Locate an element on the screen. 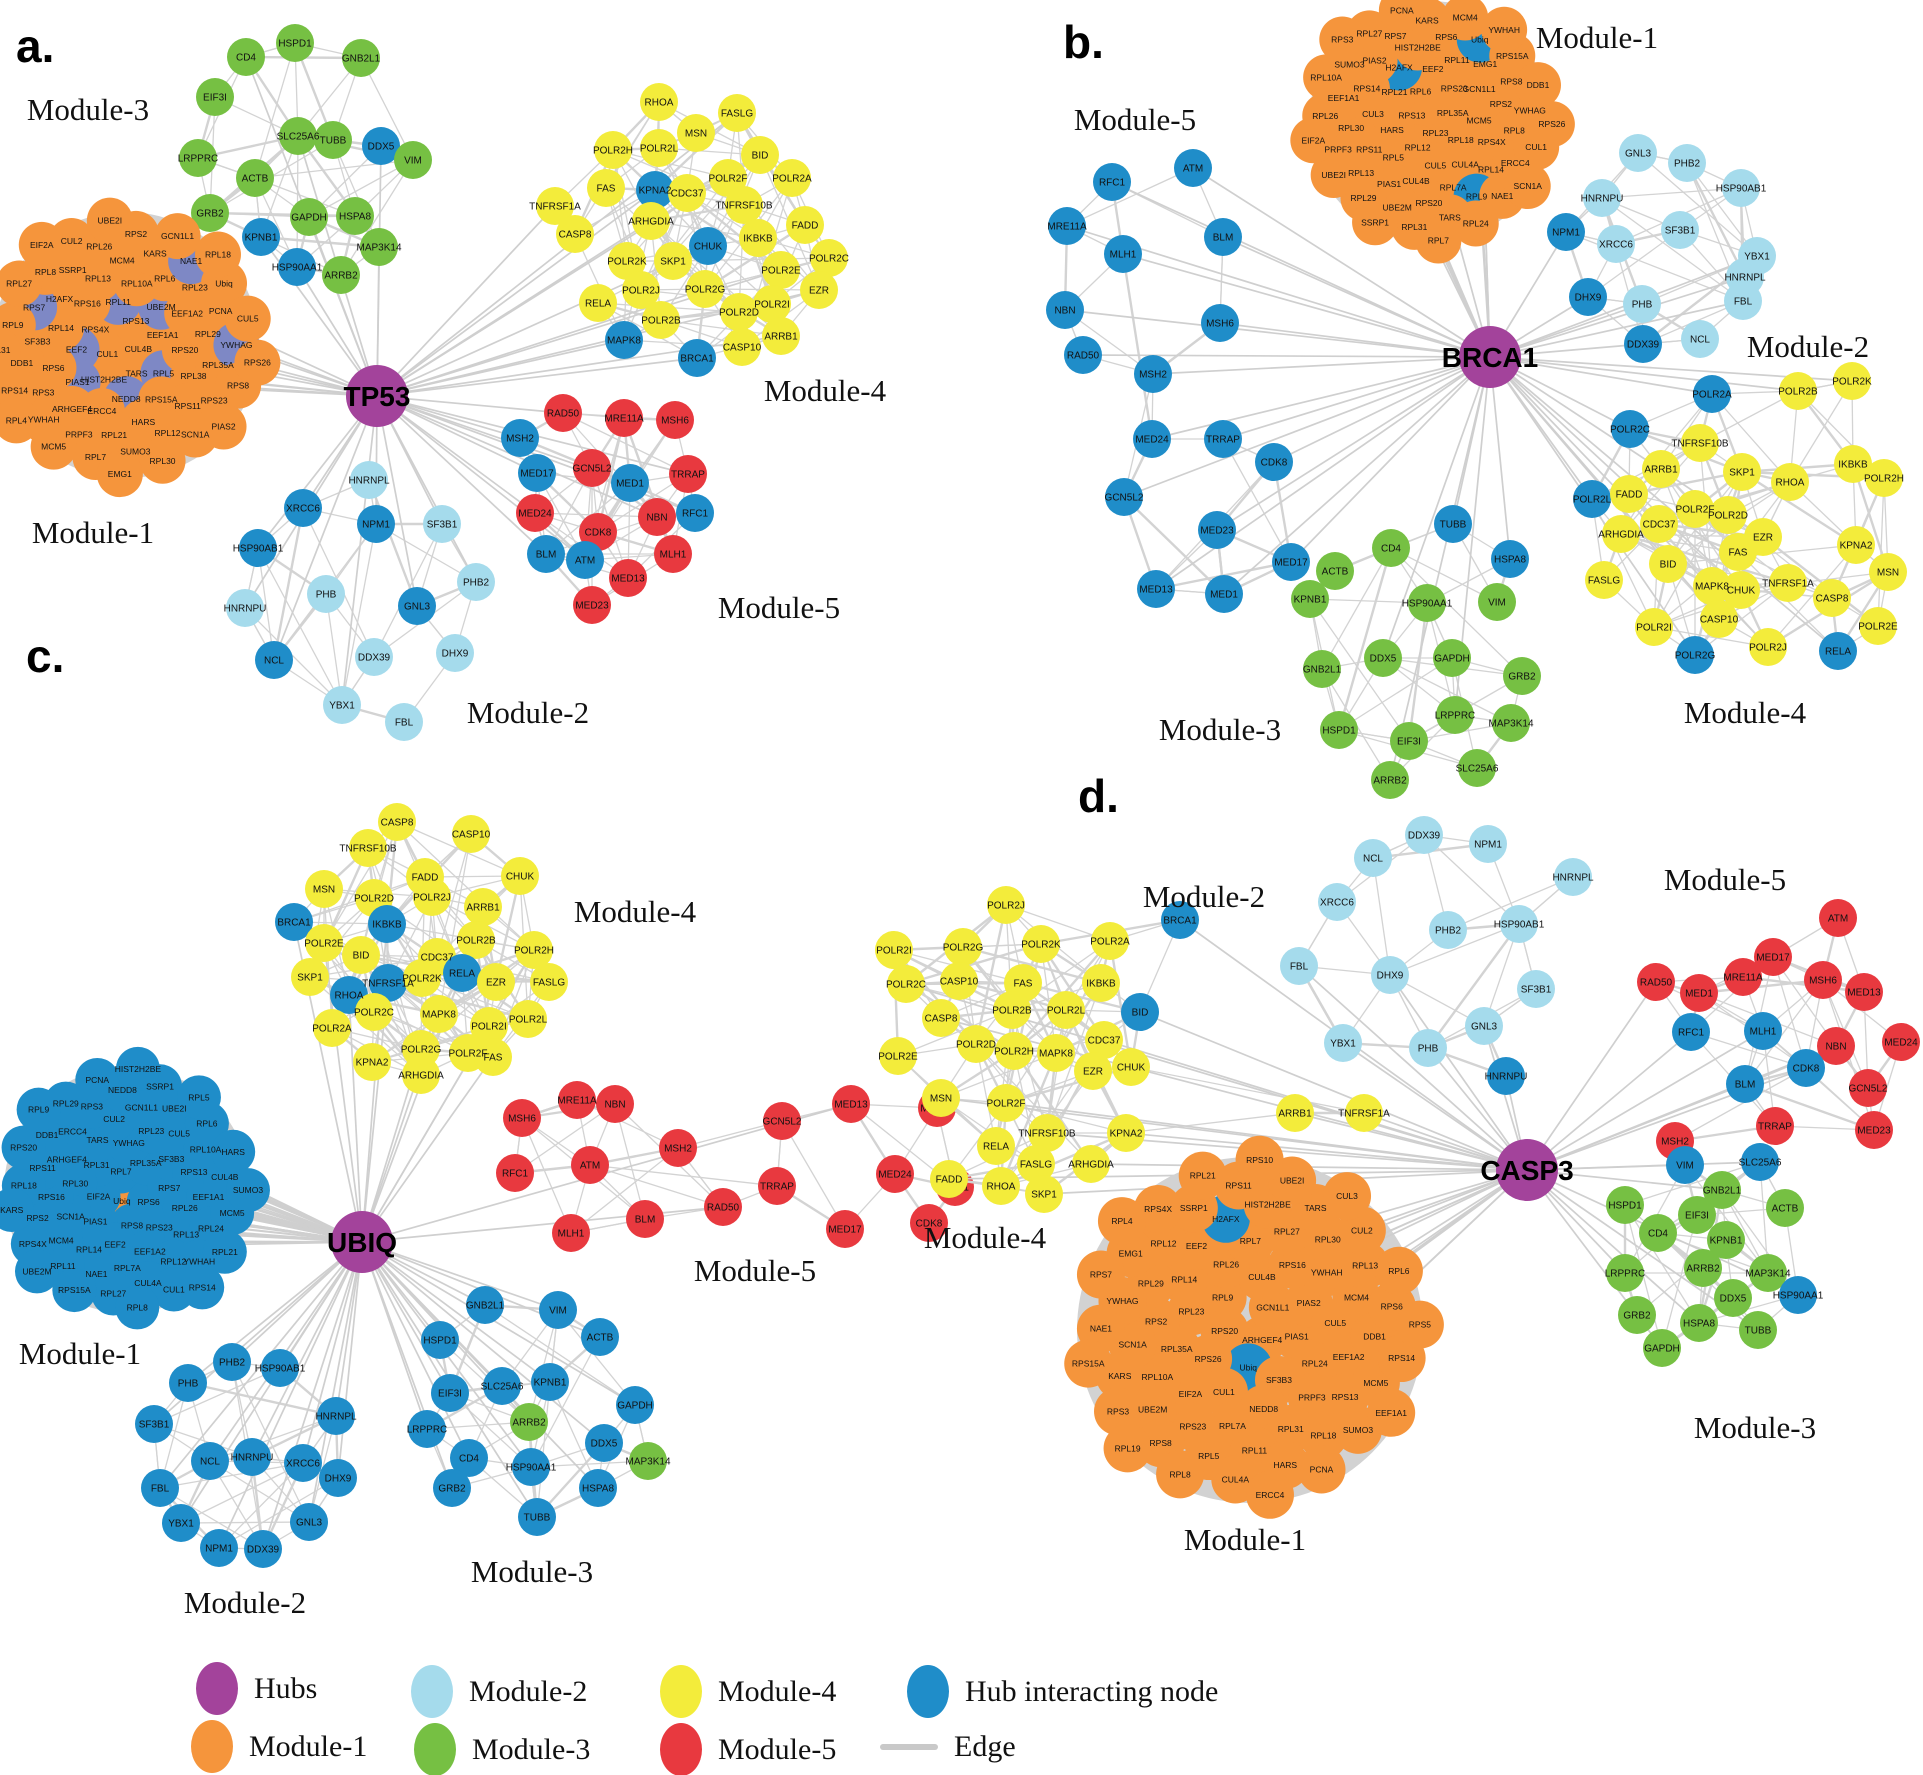 The image size is (1923, 1775). node-label-DHX9: DHX9 is located at coordinates (455, 654).